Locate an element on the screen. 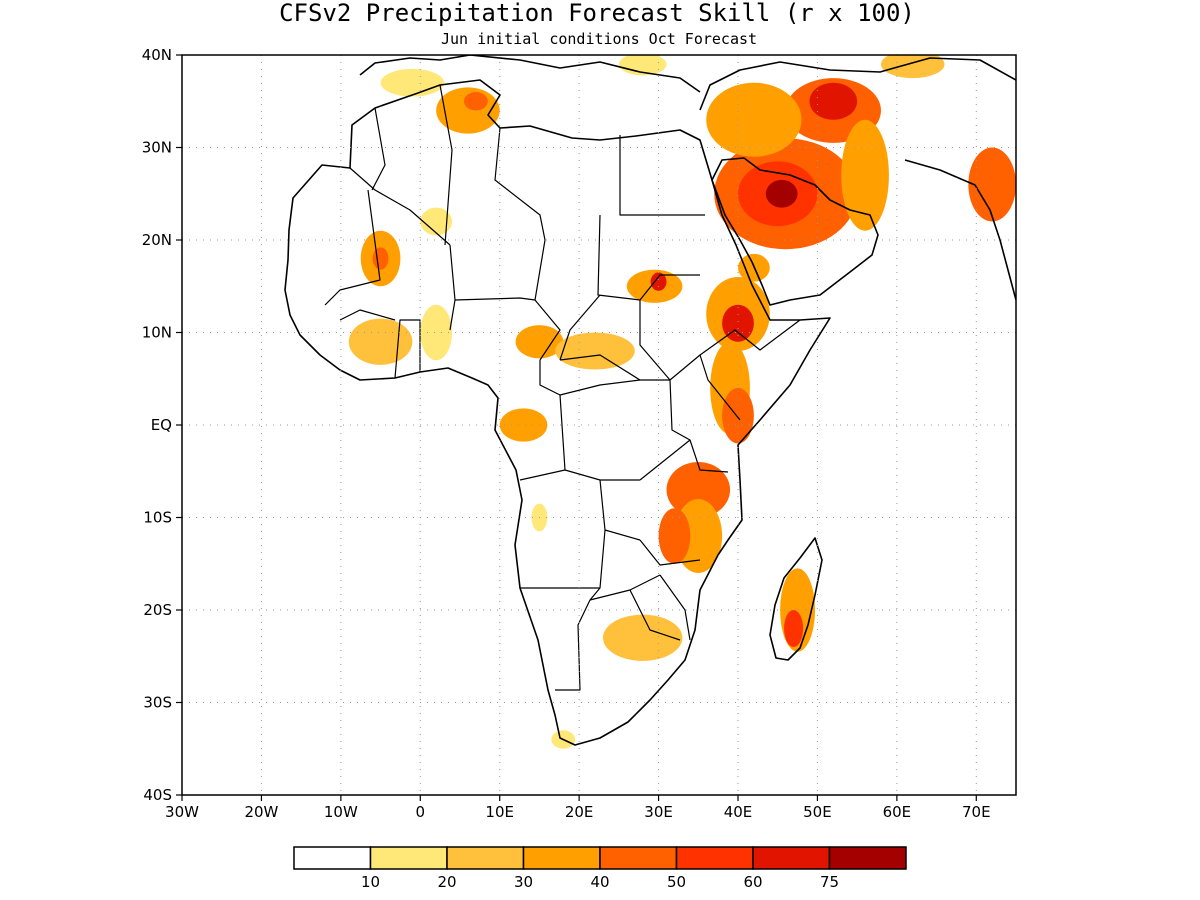 Image resolution: width=1200 pixels, height=900 pixels. colorbar-label: 10 is located at coordinates (370, 882).